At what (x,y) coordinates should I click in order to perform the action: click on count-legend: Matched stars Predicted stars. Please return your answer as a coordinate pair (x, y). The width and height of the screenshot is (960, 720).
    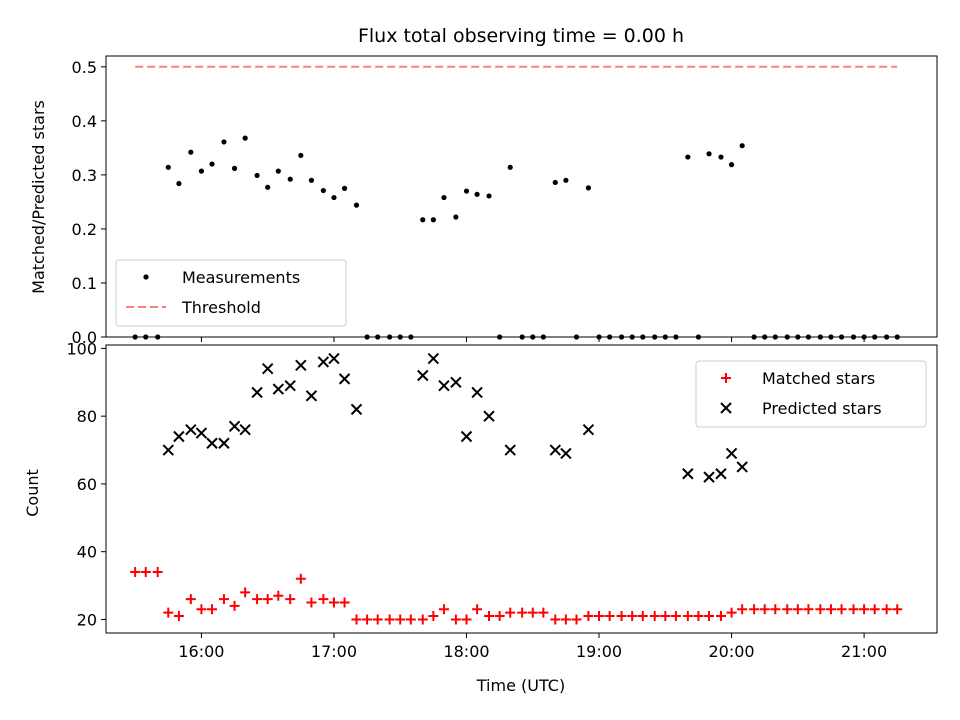
    Looking at the image, I should click on (811, 394).